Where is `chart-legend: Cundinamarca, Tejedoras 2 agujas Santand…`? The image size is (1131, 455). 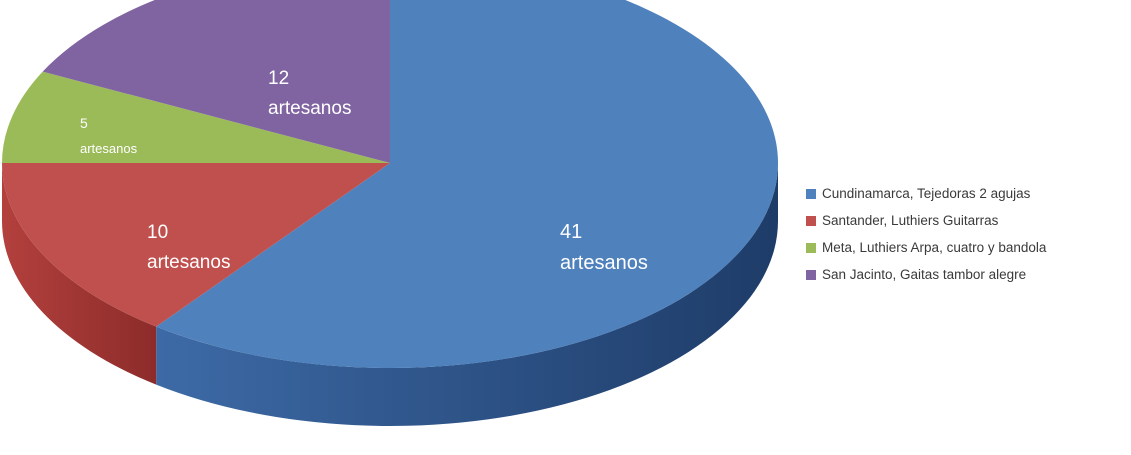
chart-legend: Cundinamarca, Tejedoras 2 agujas Santand… is located at coordinates (926, 234).